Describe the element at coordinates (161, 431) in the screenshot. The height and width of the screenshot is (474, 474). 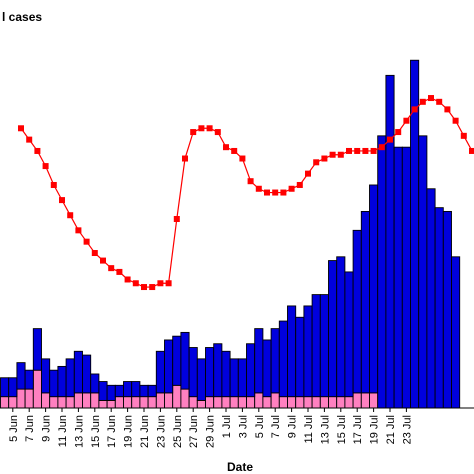
I see `x-tick-label: 23 Jun` at that location.